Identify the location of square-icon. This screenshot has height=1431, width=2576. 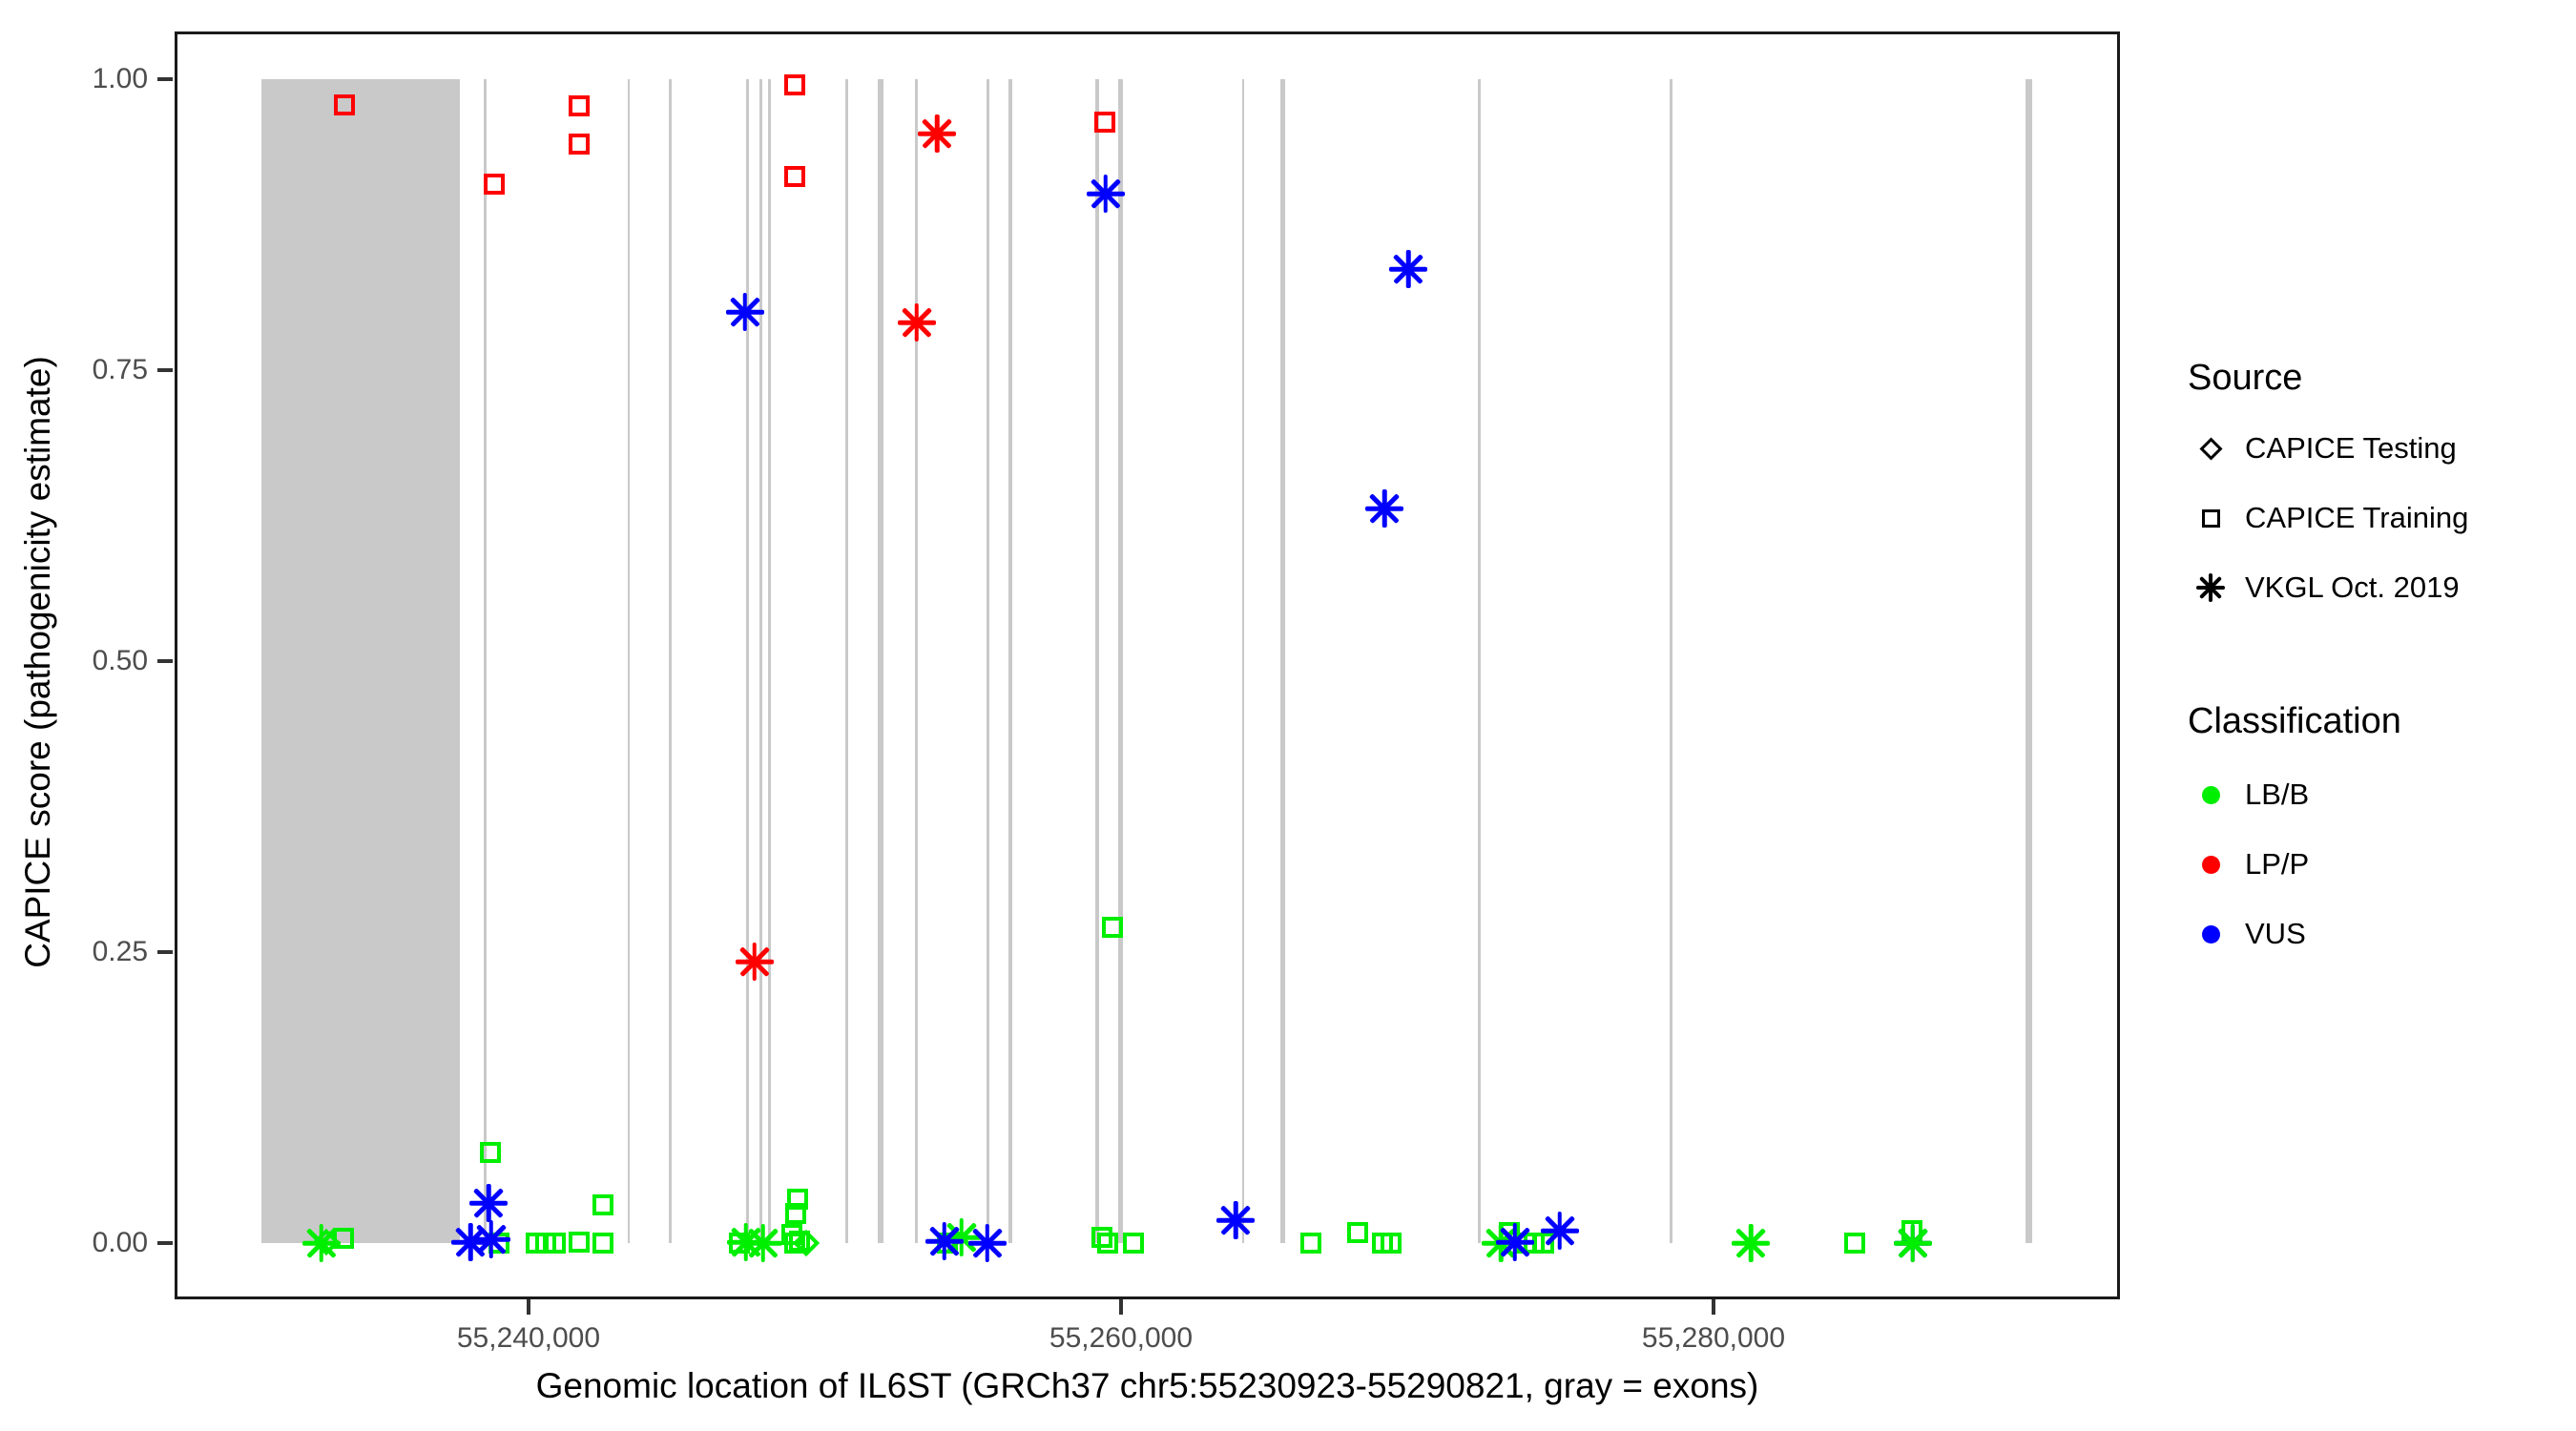
(2211, 518).